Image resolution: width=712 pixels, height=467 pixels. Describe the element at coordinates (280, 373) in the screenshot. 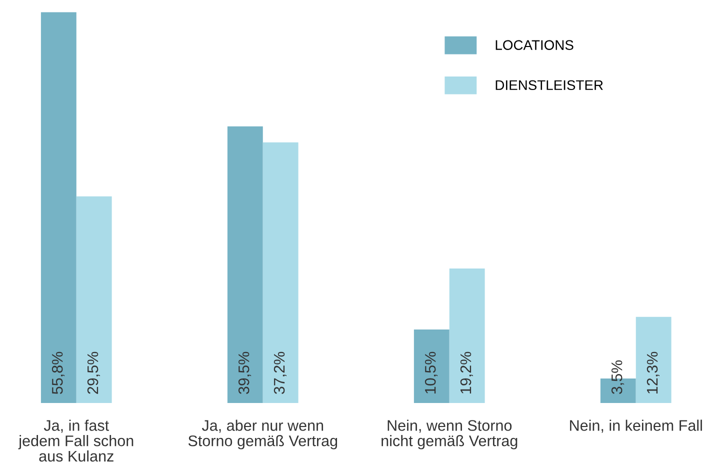

I see `data-label: 37,2%` at that location.